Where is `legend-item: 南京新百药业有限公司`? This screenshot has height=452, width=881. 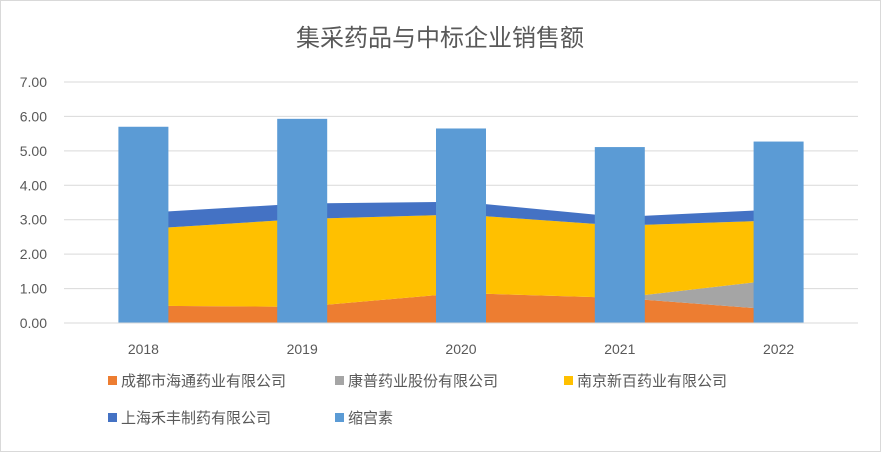 legend-item: 南京新百药业有限公司 is located at coordinates (645, 381).